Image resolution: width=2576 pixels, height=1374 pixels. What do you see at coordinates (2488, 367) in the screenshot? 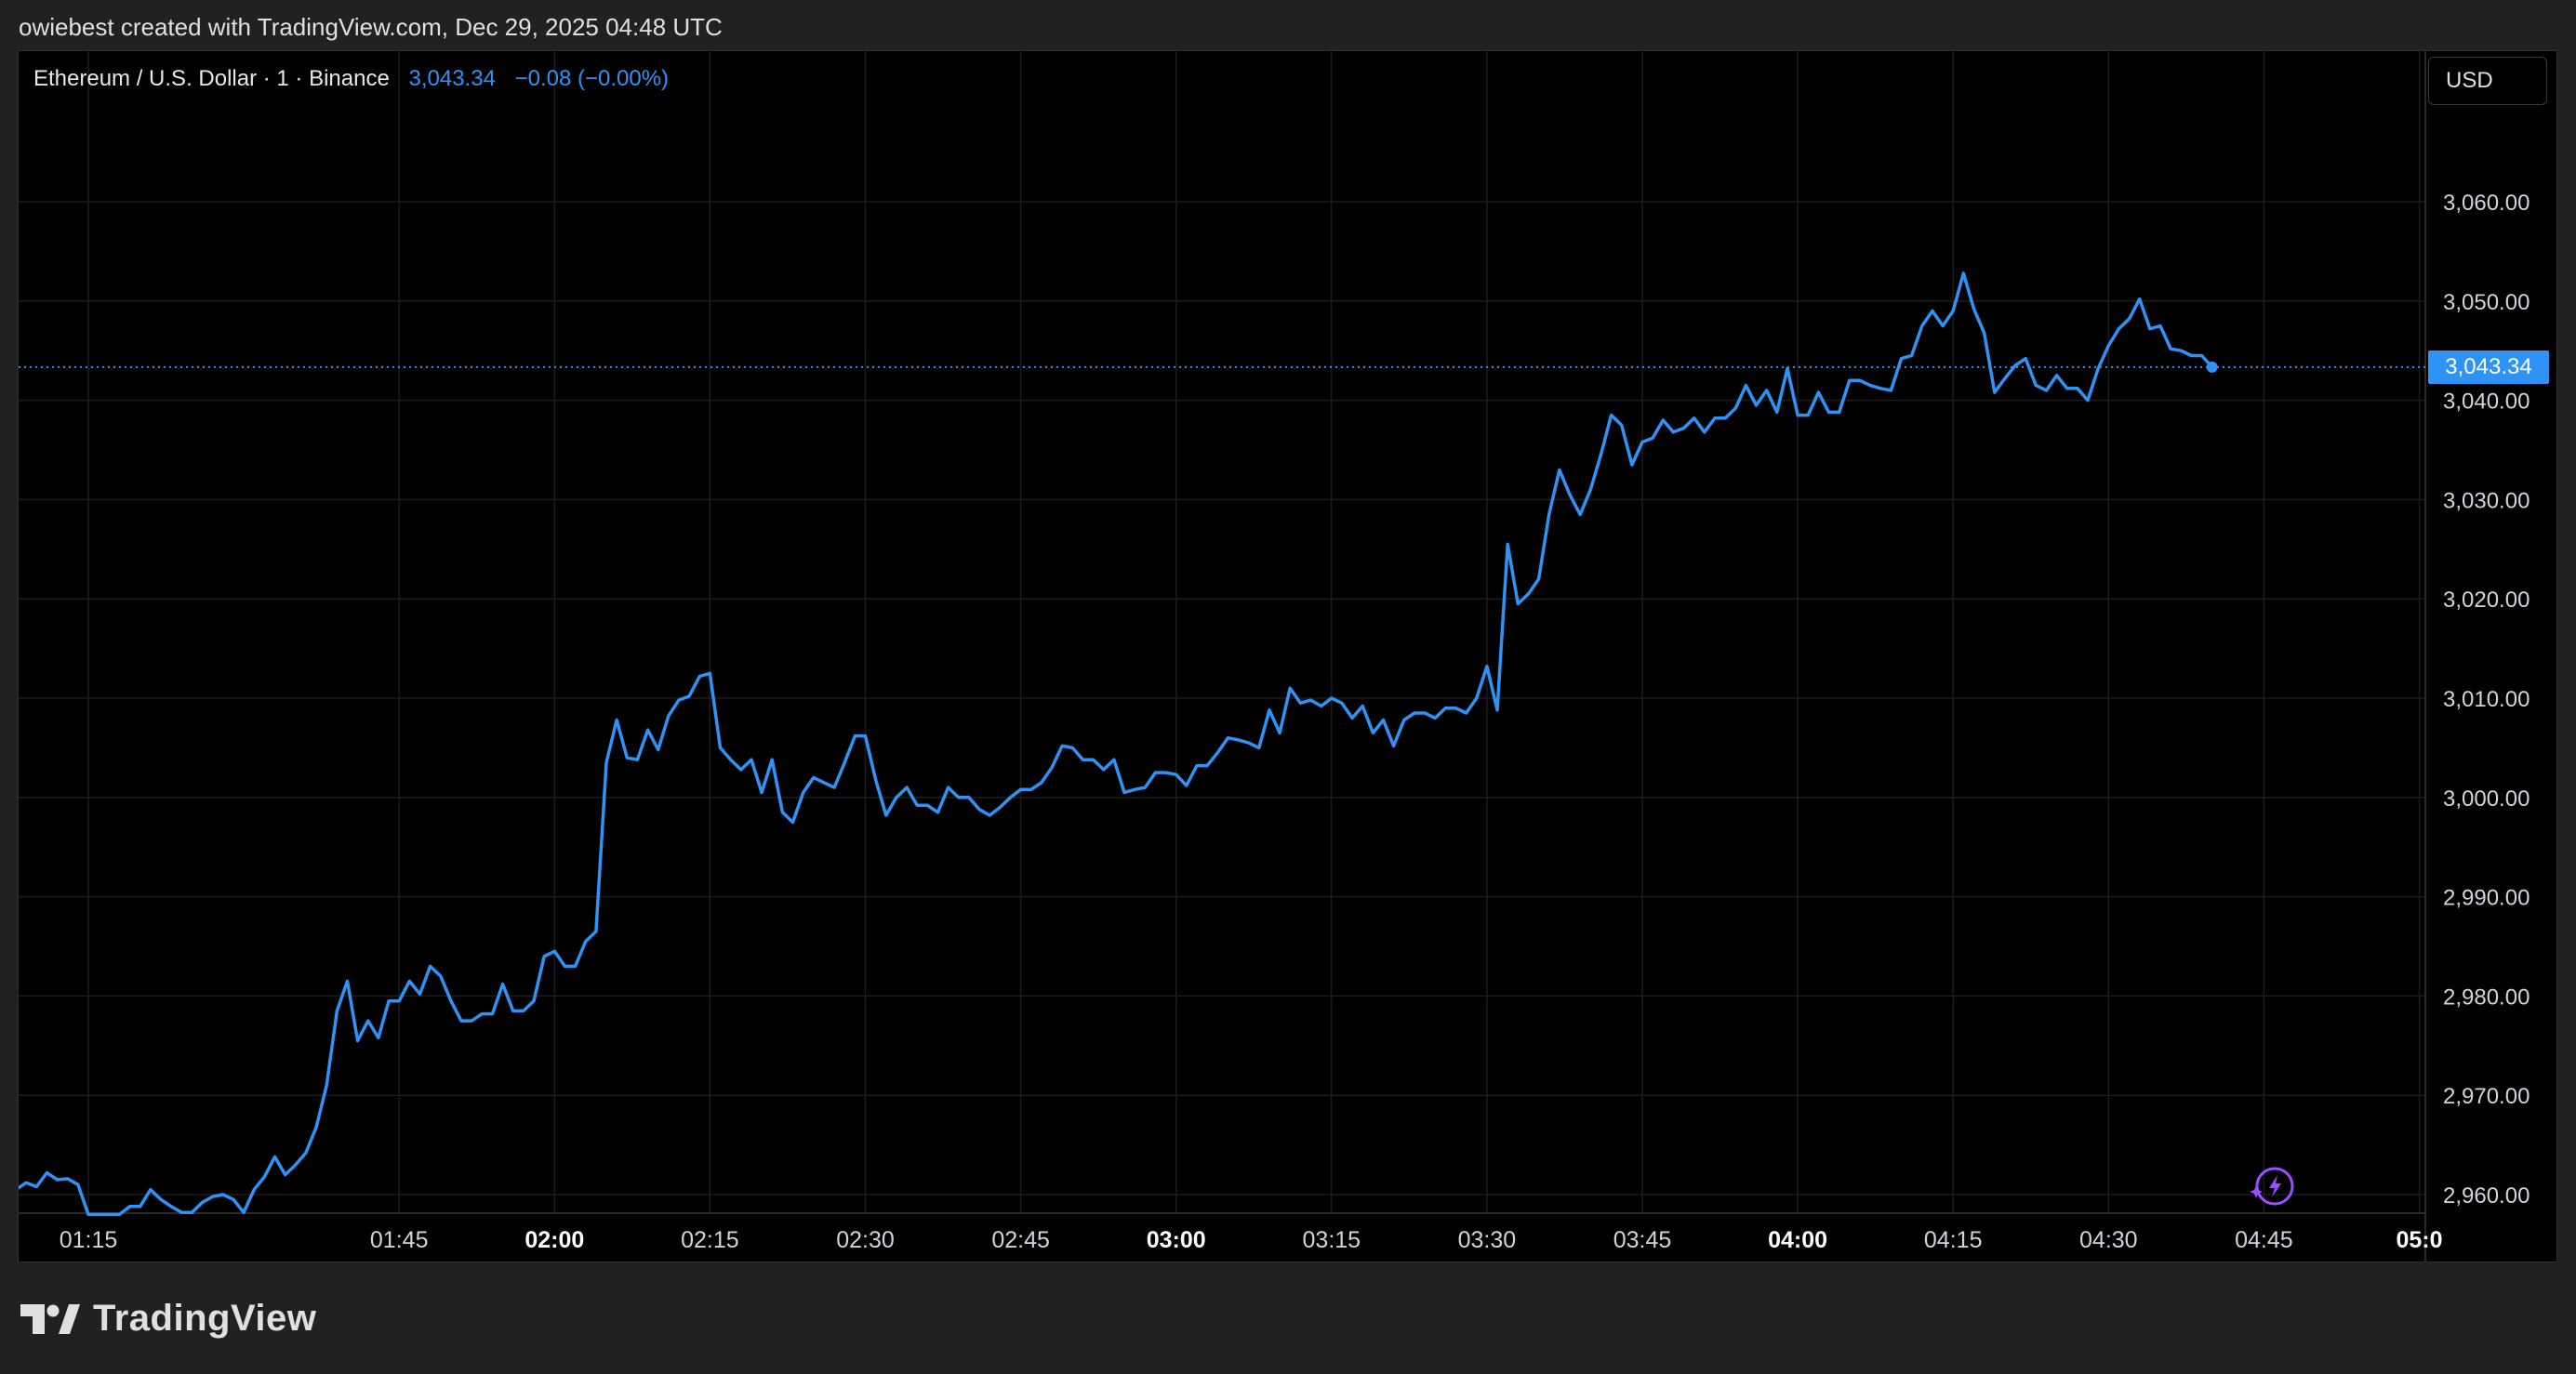
I see `last-price-tag: 3,043.34` at bounding box center [2488, 367].